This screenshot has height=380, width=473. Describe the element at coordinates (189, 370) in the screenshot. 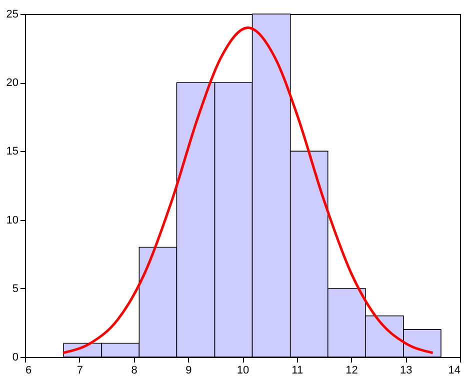

I see `x-tick-label: 9` at that location.